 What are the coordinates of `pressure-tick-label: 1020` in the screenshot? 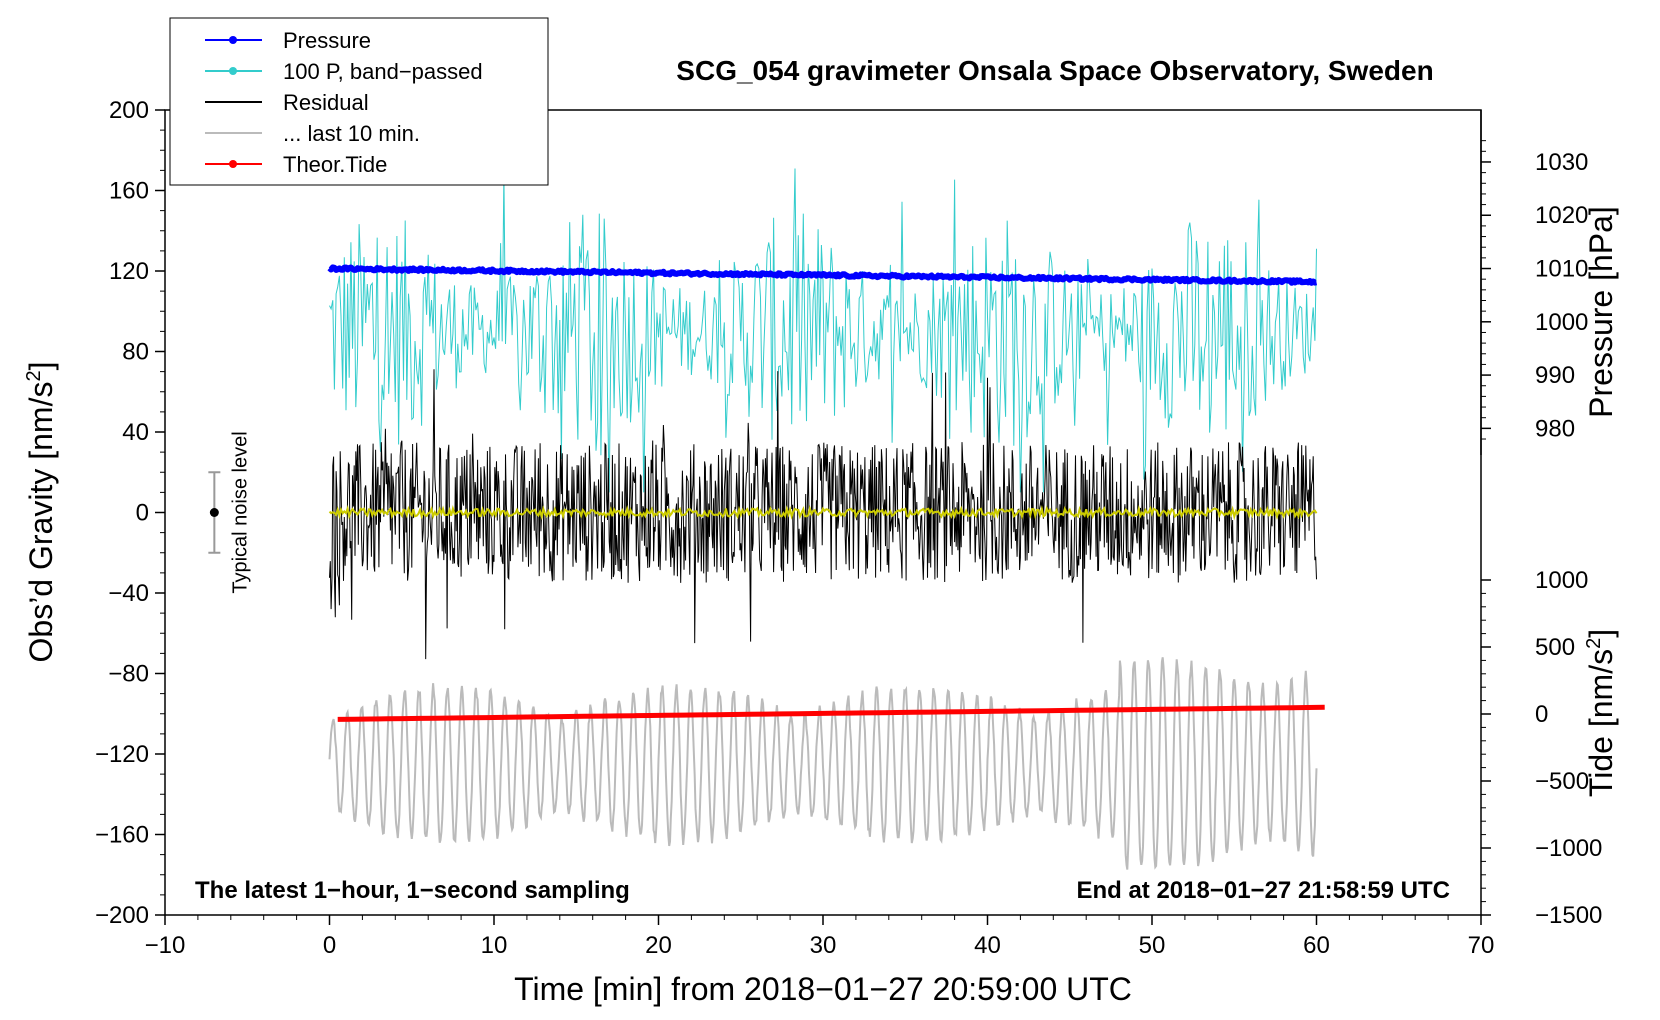 It's located at (1561, 215).